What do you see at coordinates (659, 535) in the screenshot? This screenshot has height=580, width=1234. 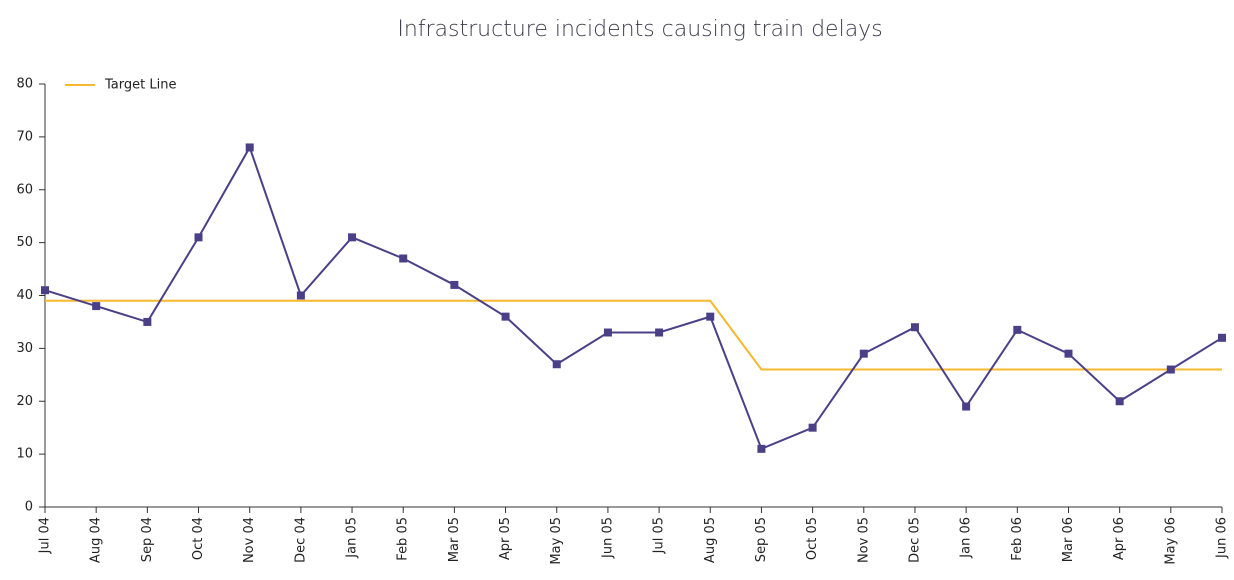 I see `x-tick-label: Jul 05` at bounding box center [659, 535].